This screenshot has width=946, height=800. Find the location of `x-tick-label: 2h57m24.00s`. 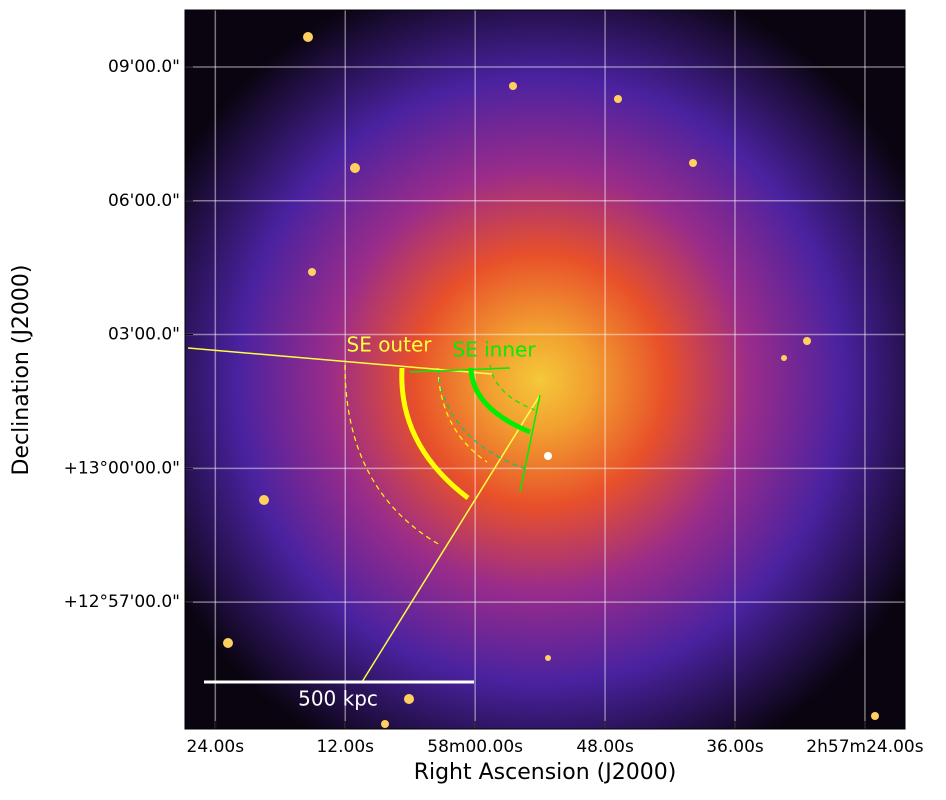

x-tick-label: 2h57m24.00s is located at coordinates (864, 747).